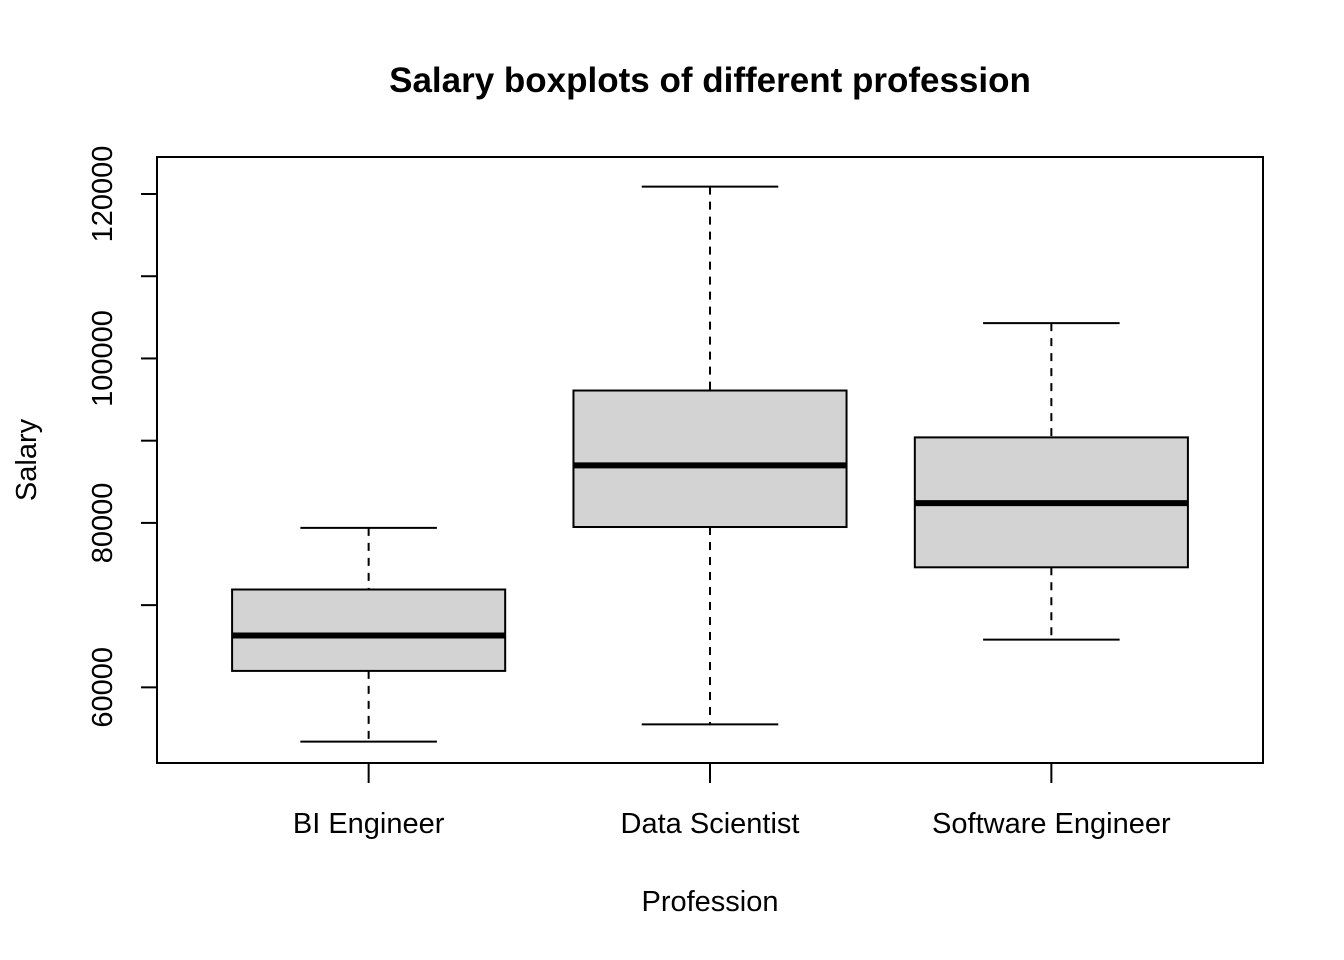 The image size is (1344, 960). I want to click on box-software-engineer, so click(1051, 481).